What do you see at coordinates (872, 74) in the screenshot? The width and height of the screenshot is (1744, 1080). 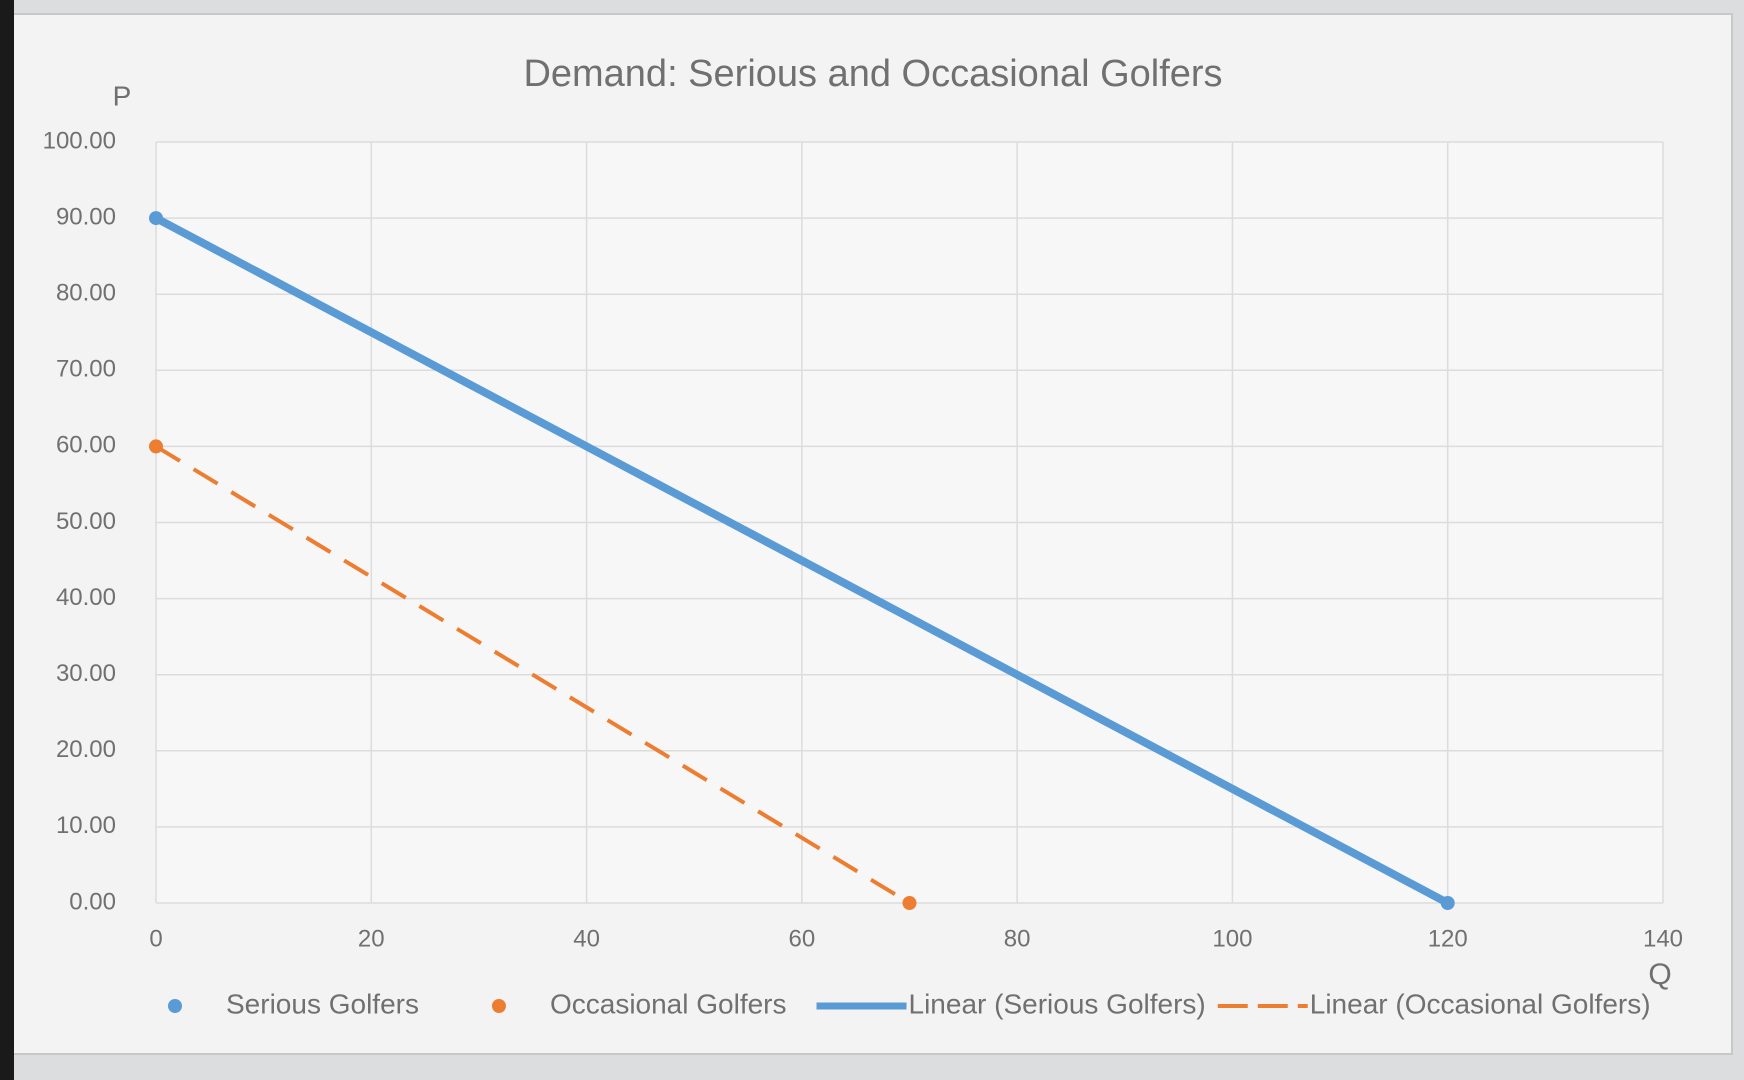 I see `chart-title: Demand: Serious and Occasional Golfers` at bounding box center [872, 74].